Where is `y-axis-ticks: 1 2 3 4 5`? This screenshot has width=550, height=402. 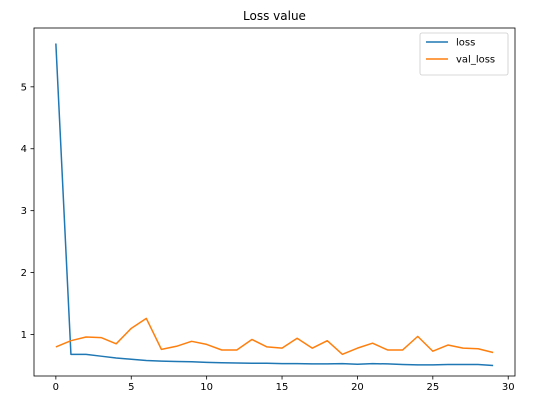 y-axis-ticks: 1 2 3 4 5 is located at coordinates (27, 211).